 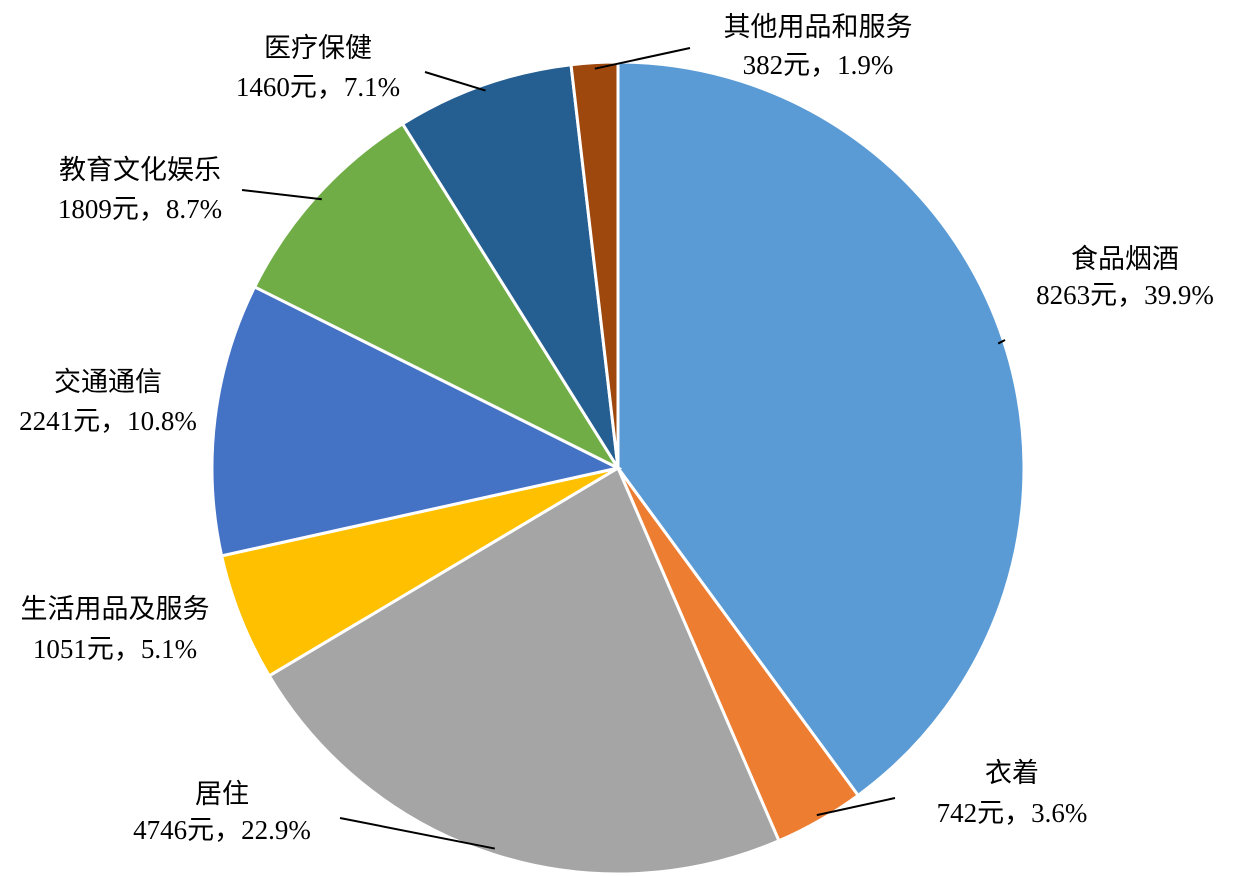 What do you see at coordinates (115, 649) in the screenshot?
I see `value-label: 1051元，5.1%` at bounding box center [115, 649].